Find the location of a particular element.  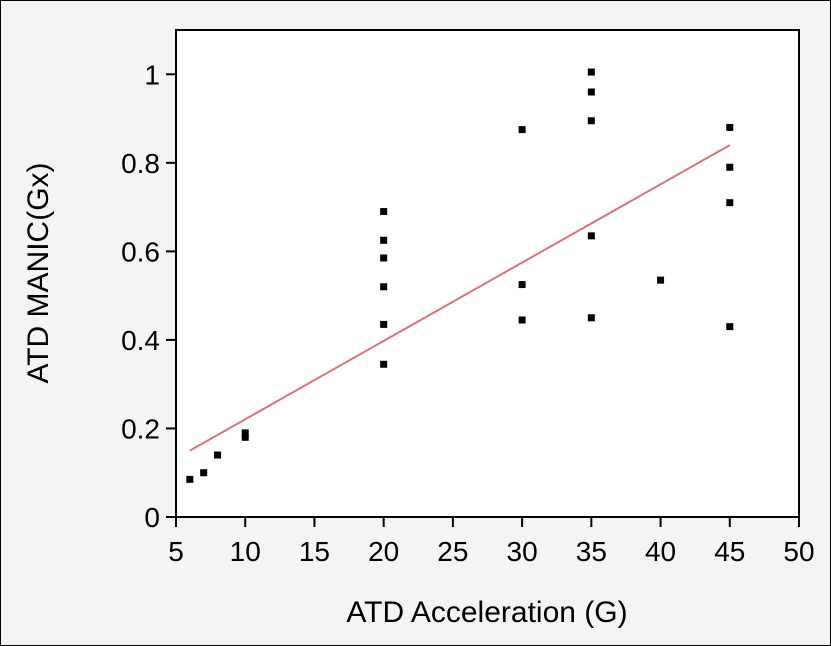

x-axis-title: ATD Acceleration (G) is located at coordinates (486, 612).